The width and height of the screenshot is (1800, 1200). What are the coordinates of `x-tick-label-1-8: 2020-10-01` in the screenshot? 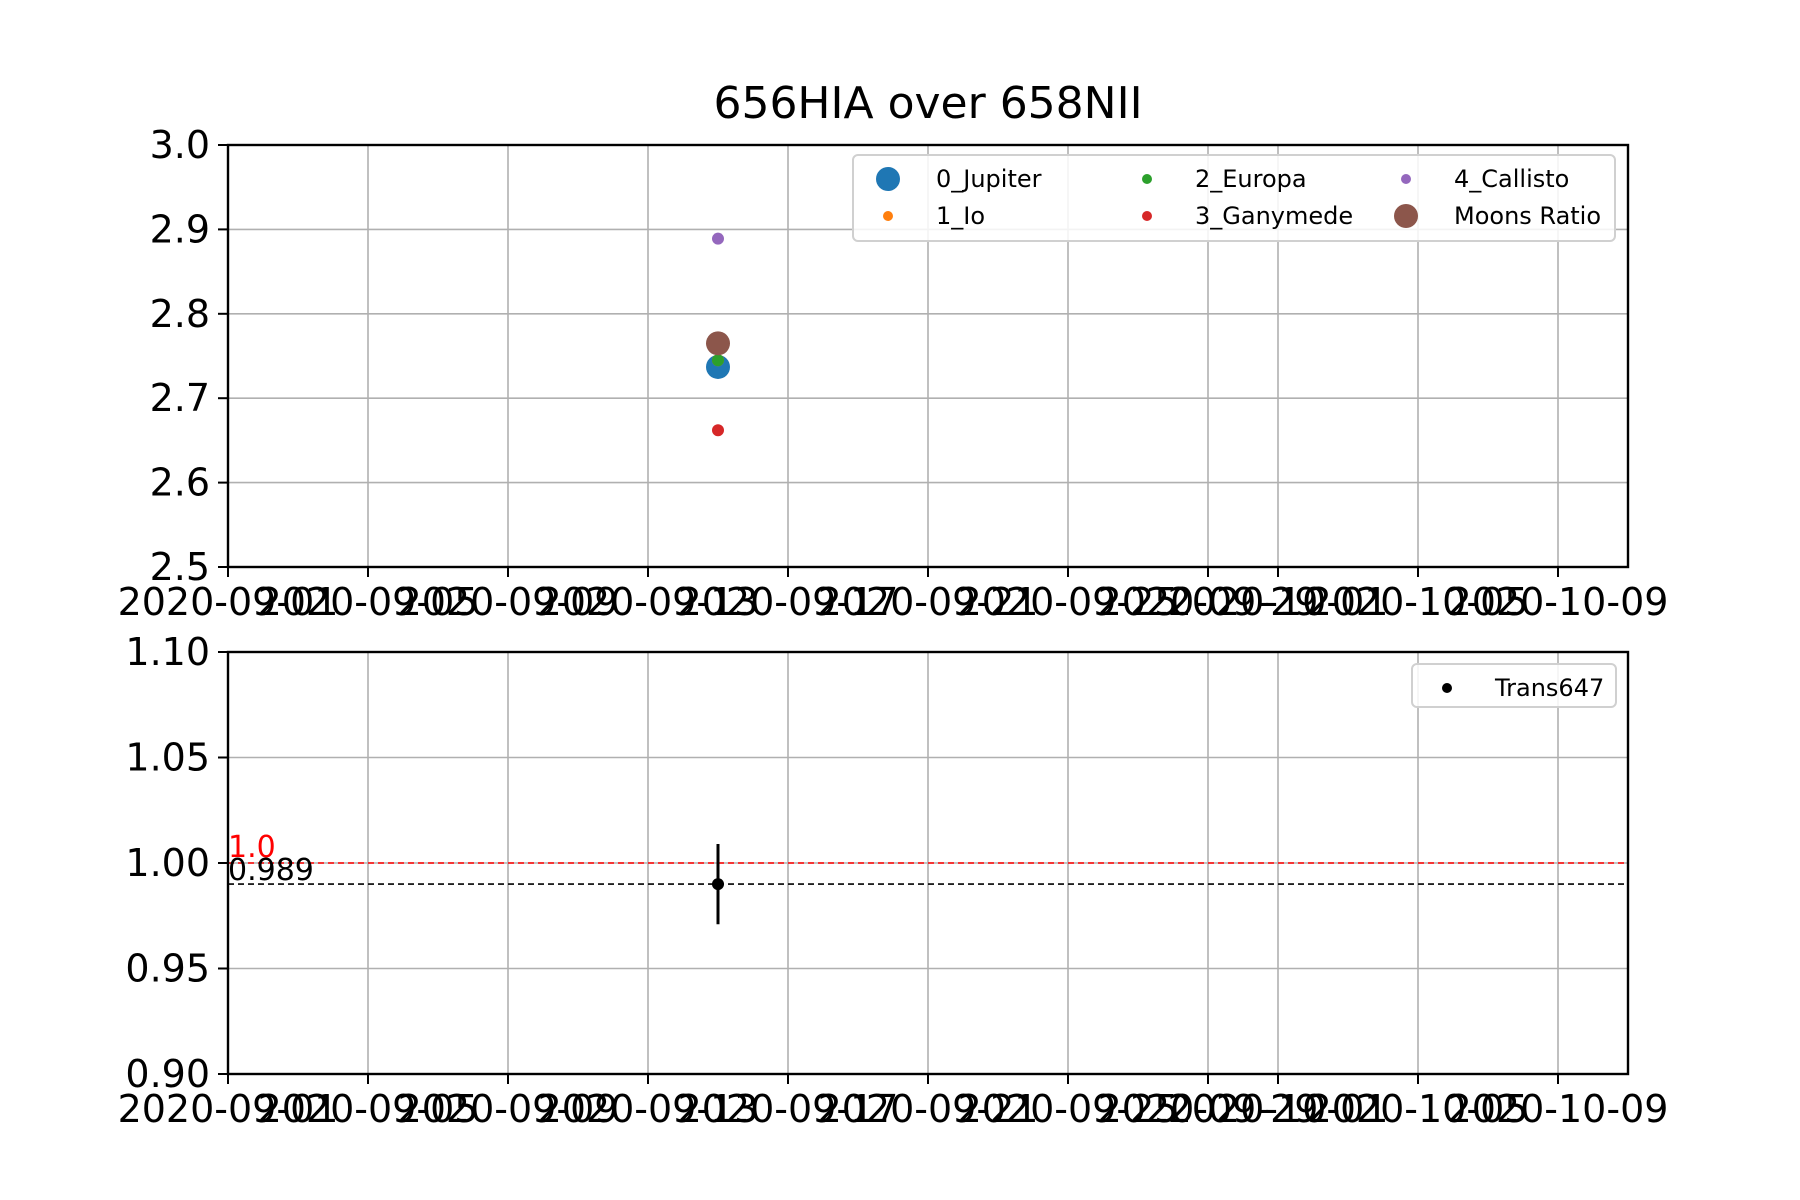 It's located at (1278, 1109).